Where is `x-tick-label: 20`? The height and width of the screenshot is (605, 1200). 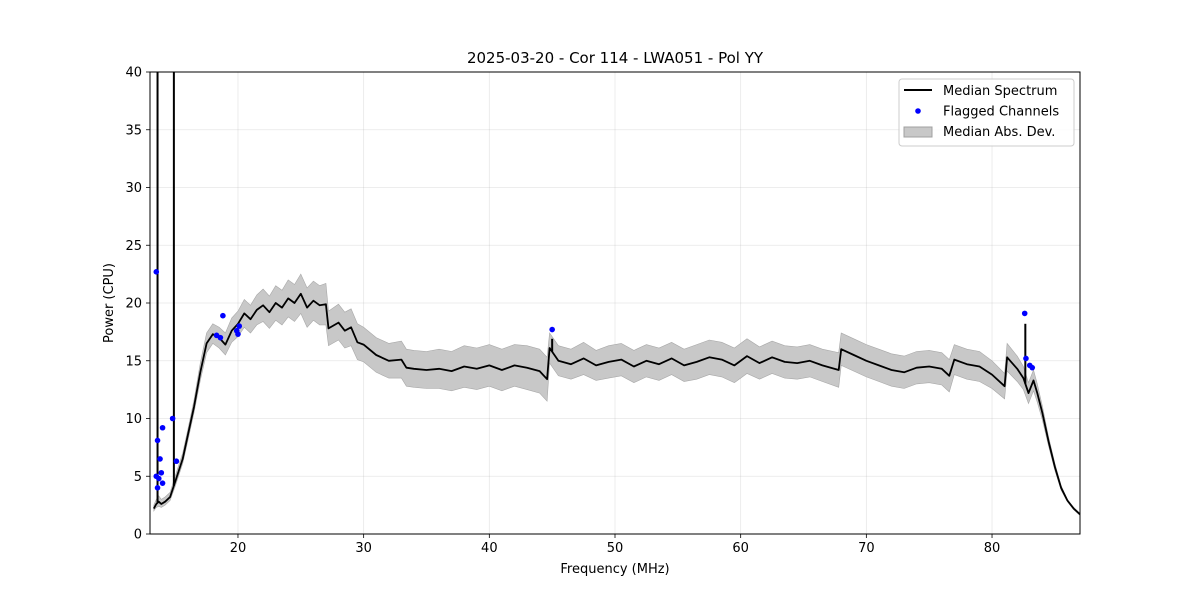 x-tick-label: 20 is located at coordinates (238, 548).